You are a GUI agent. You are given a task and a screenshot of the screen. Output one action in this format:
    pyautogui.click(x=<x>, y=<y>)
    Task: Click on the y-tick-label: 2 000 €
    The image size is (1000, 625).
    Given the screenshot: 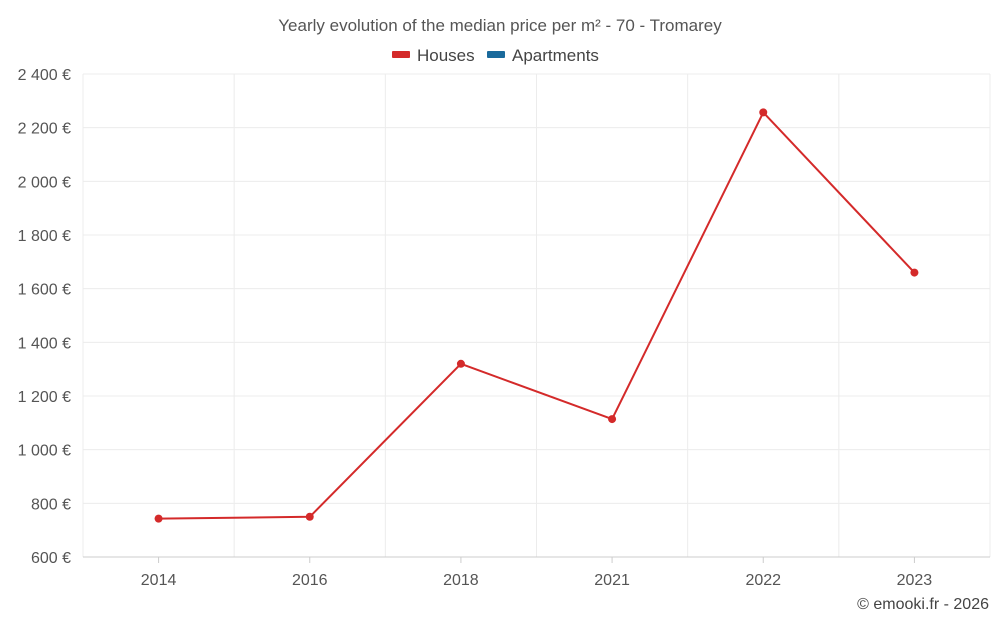 What is the action you would take?
    pyautogui.click(x=44, y=182)
    